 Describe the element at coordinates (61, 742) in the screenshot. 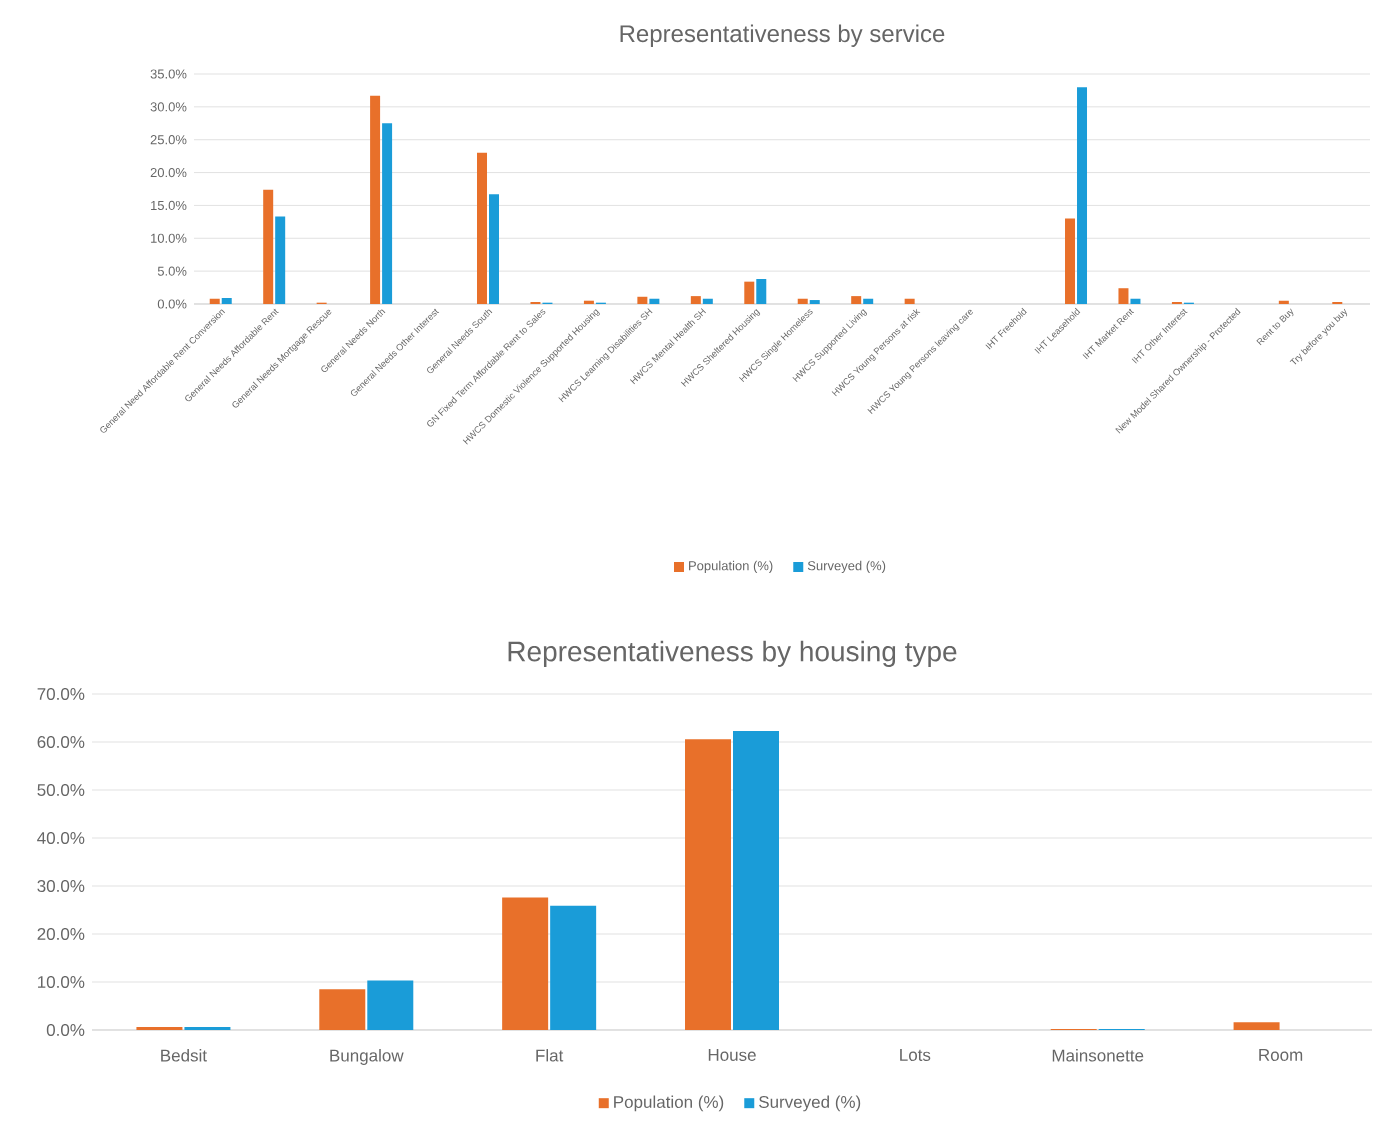

I see `y-tick-label: 60.0%` at that location.